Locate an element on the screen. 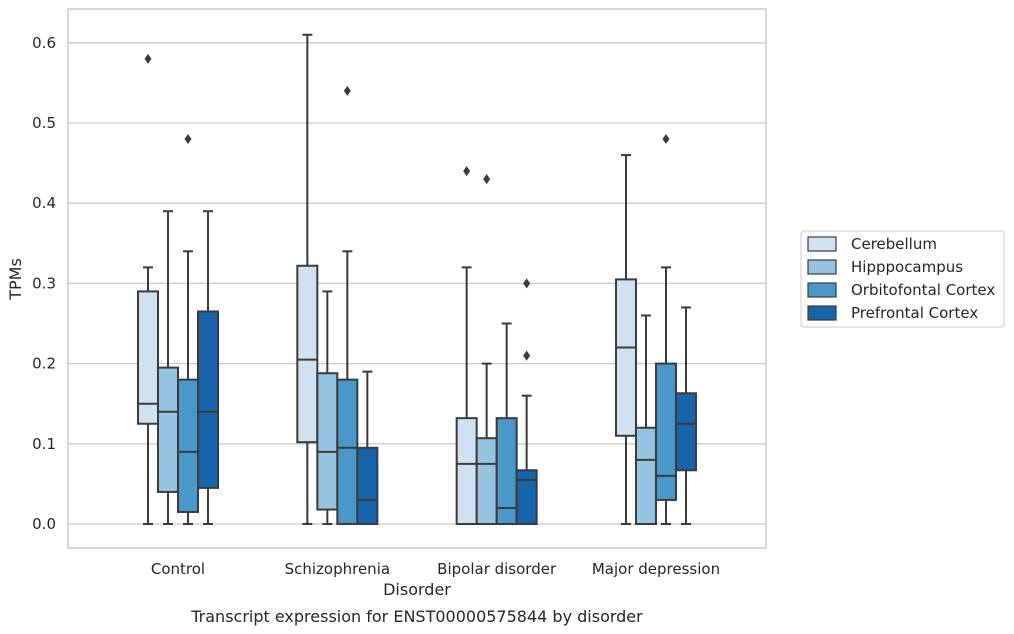 The image size is (1014, 634). y-tick-label: 0.4 is located at coordinates (44, 203).